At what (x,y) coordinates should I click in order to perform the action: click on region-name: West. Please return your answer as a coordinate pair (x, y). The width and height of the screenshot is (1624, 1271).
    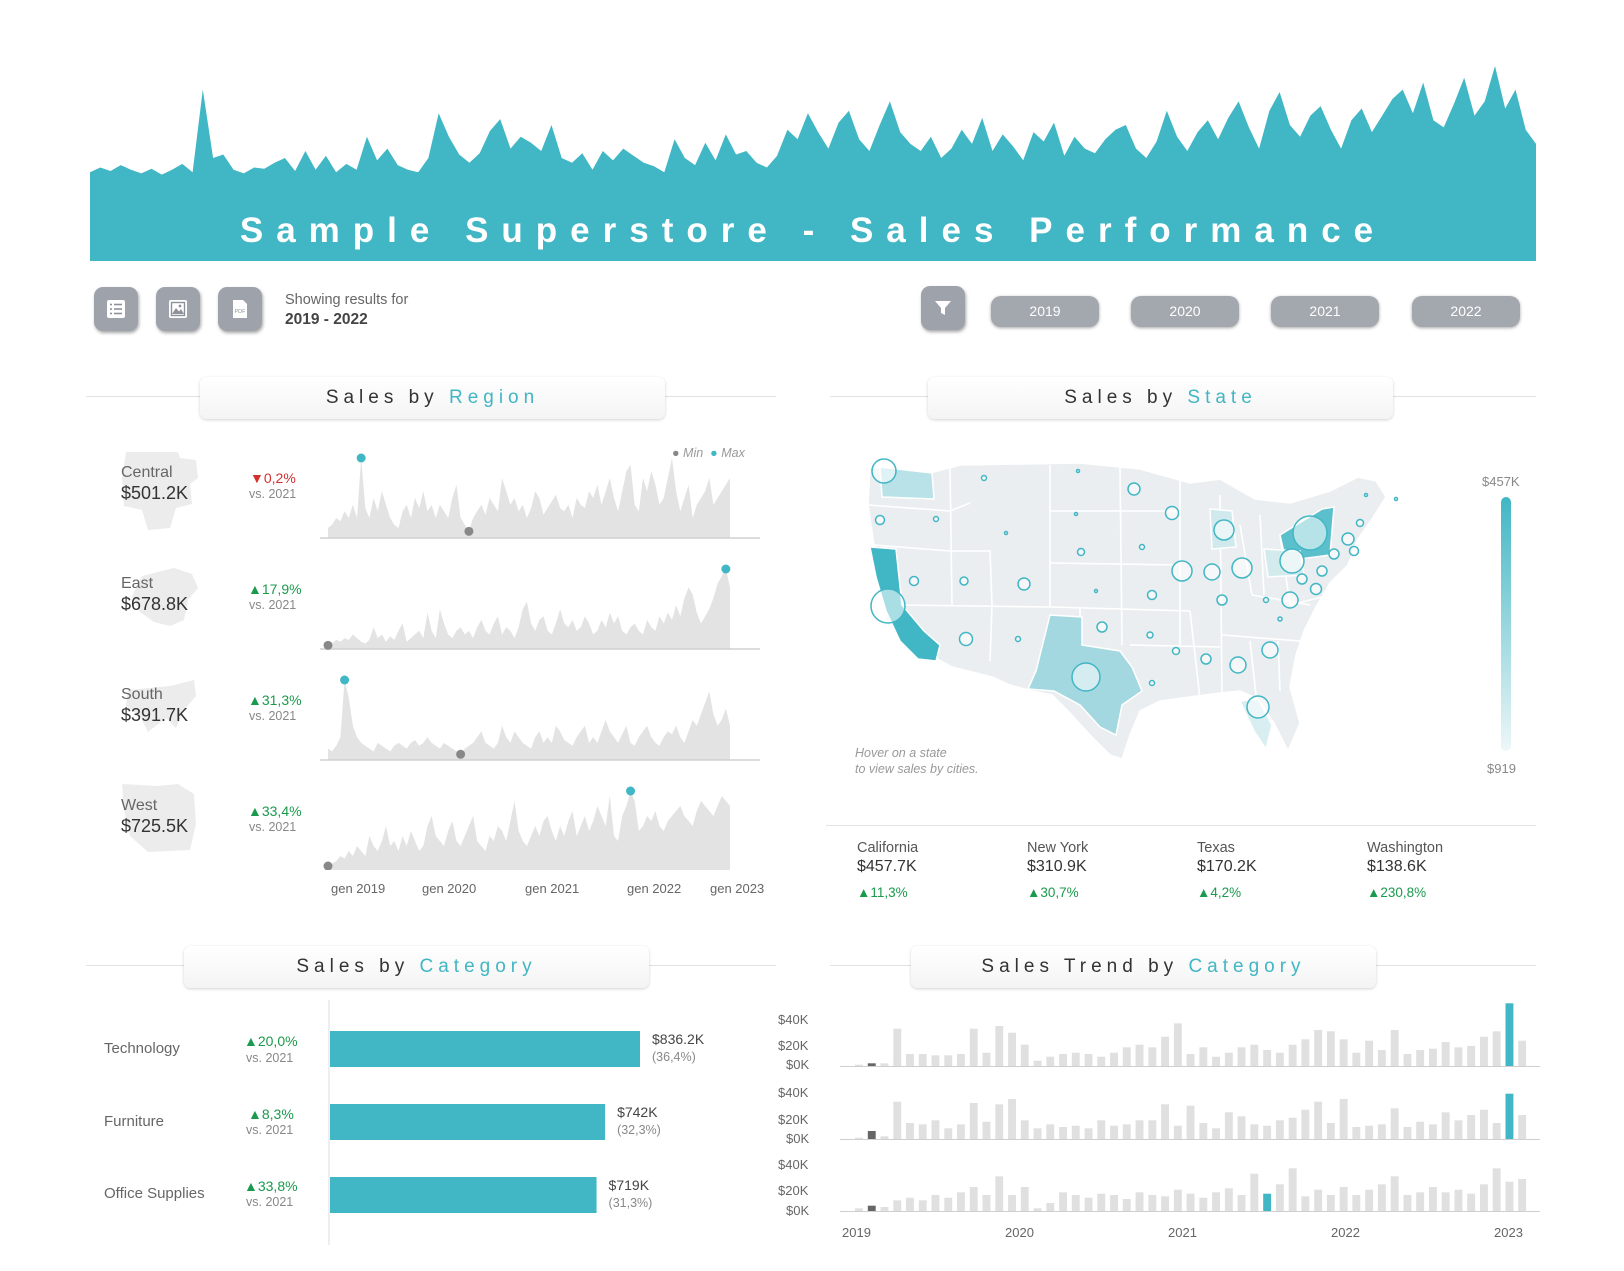
    Looking at the image, I should click on (139, 805).